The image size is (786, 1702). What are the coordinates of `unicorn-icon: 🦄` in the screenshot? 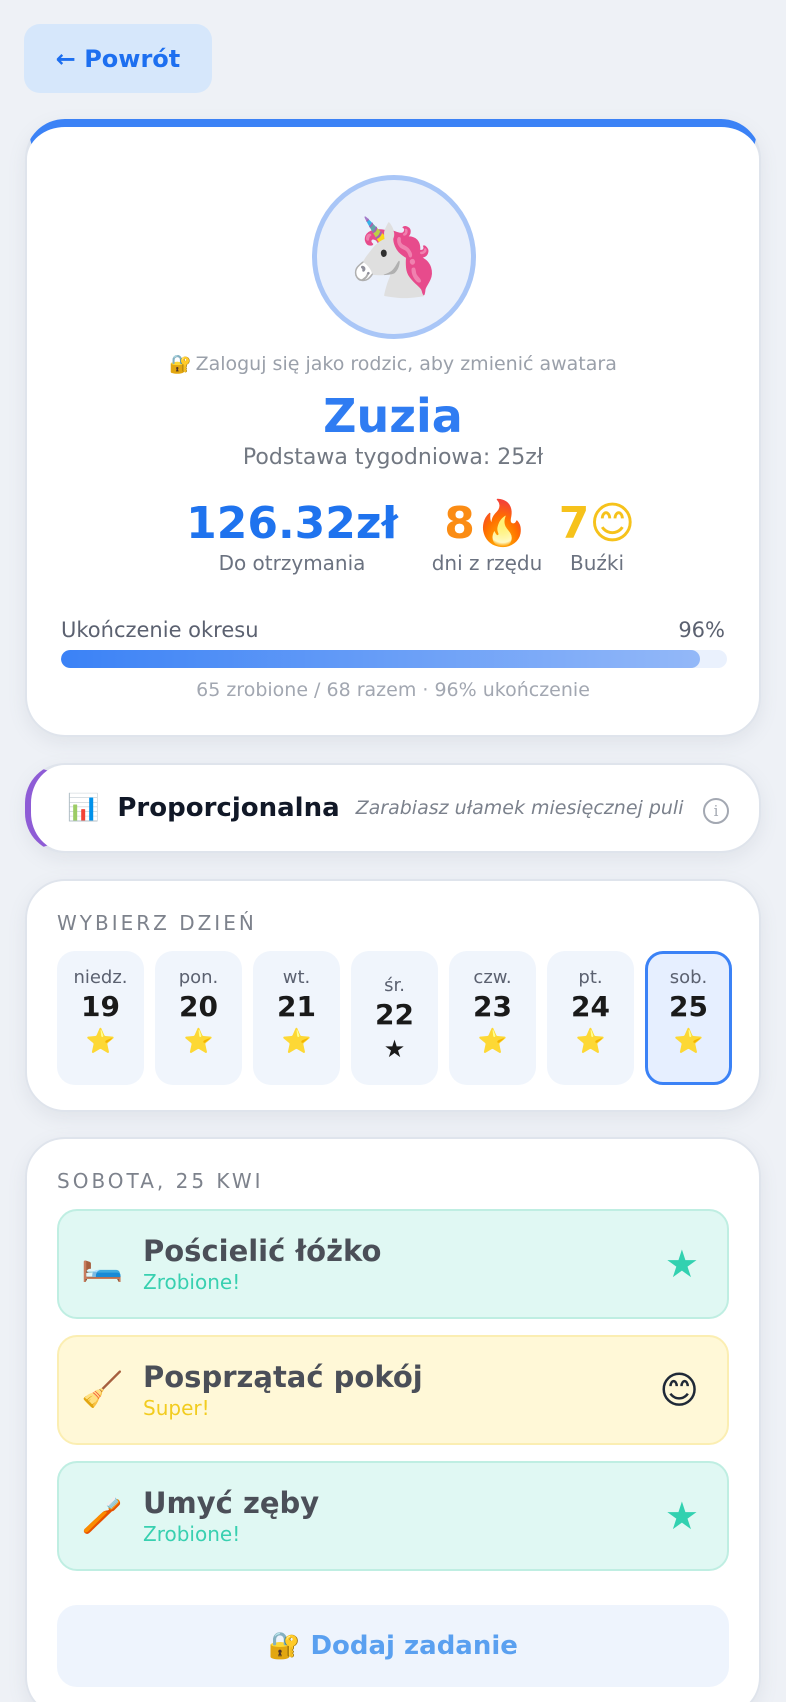 It's located at (394, 256).